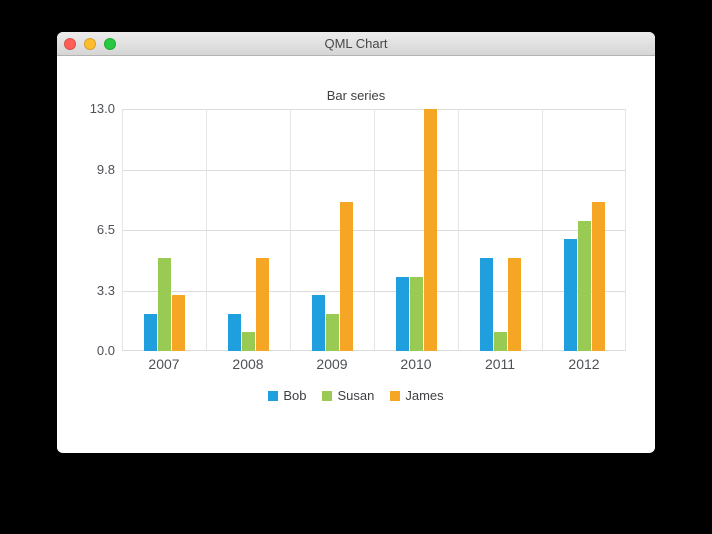  Describe the element at coordinates (262, 304) in the screenshot. I see `bar-james-2008` at that location.